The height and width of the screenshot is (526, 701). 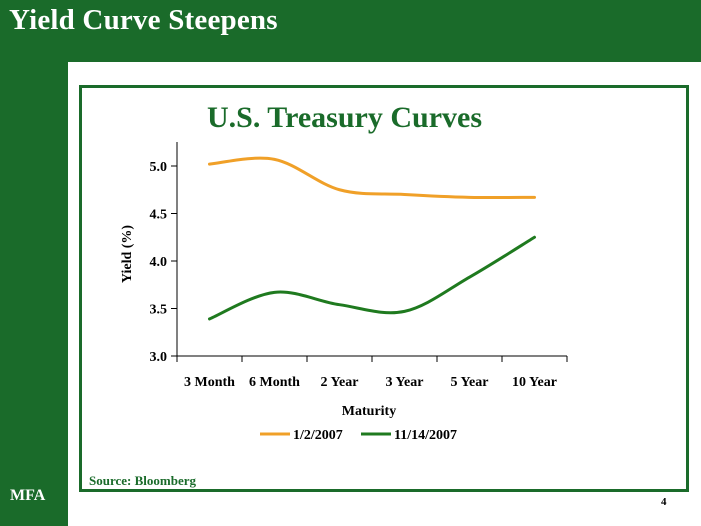 What do you see at coordinates (28, 495) in the screenshot?
I see `footer-logo: MFA` at bounding box center [28, 495].